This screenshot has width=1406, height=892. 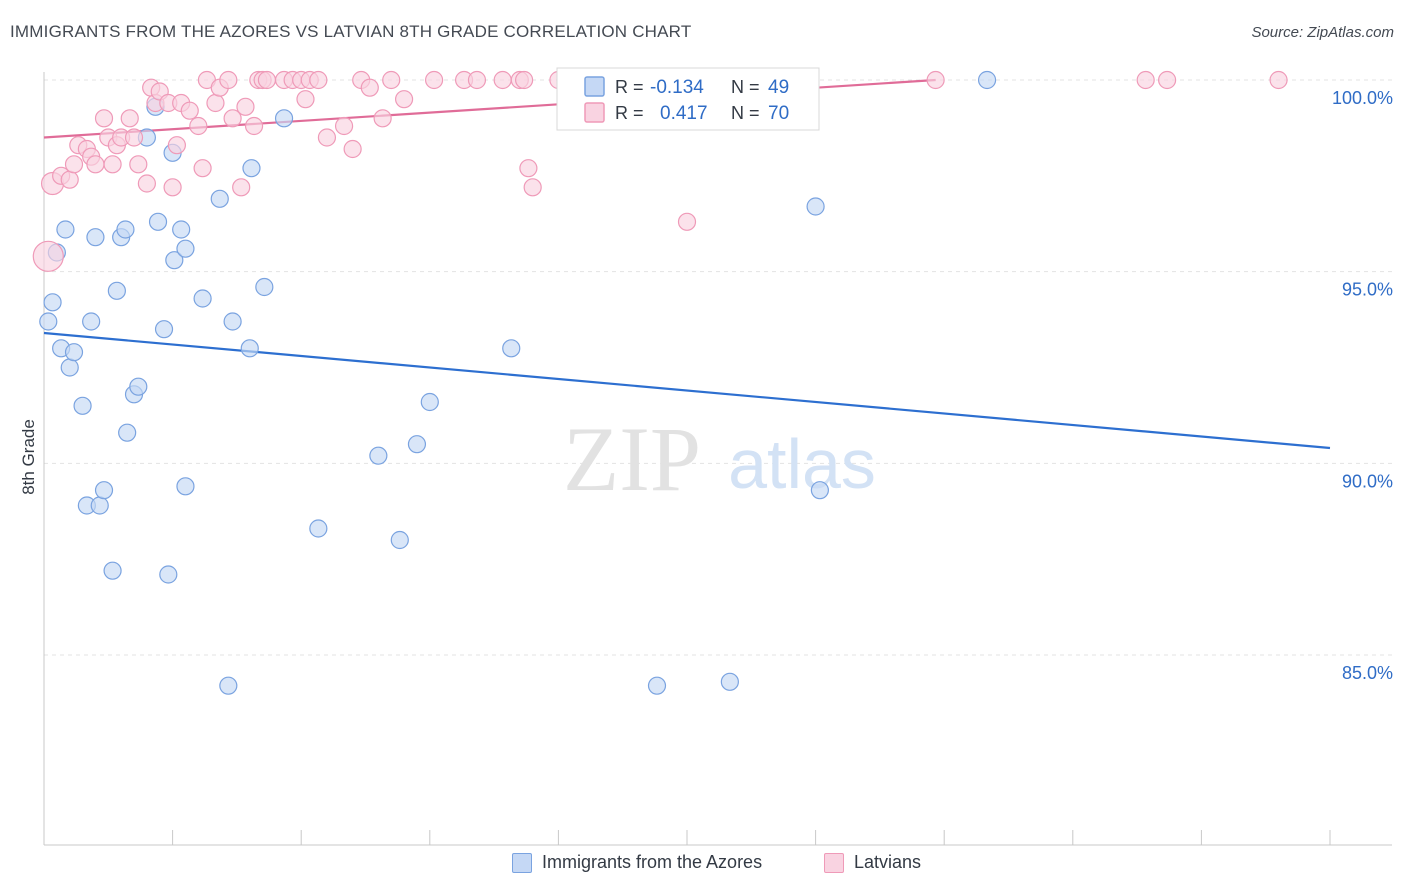 What do you see at coordinates (688, 99) in the screenshot?
I see `stats-legend: R = -0.134 N = 49 R = 0.417 N = 70` at bounding box center [688, 99].